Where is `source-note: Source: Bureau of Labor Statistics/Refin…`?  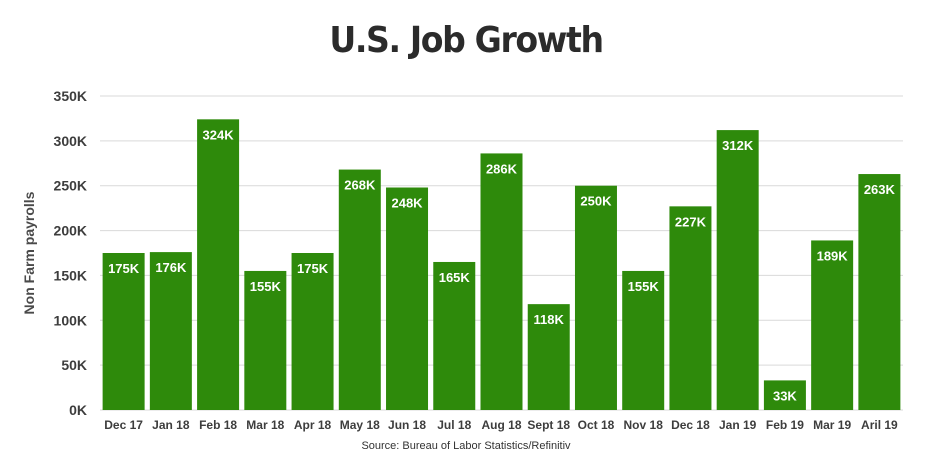 source-note: Source: Bureau of Labor Statistics/Refin… is located at coordinates (466, 446).